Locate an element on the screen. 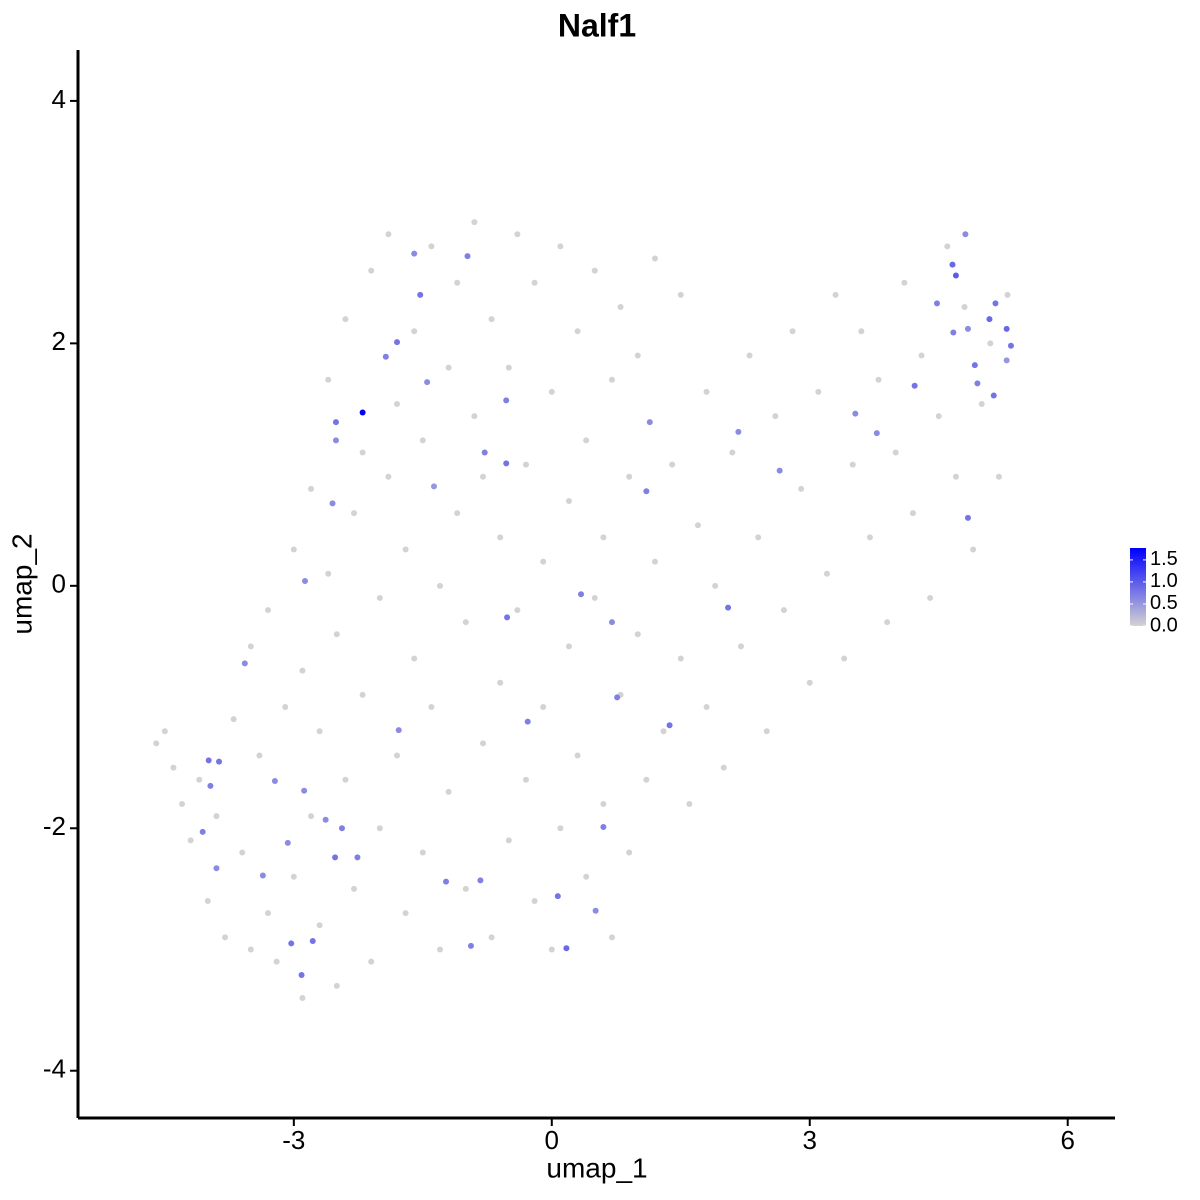 The image size is (1200, 1200). x-axis-label: umap_1 is located at coordinates (596, 1167).